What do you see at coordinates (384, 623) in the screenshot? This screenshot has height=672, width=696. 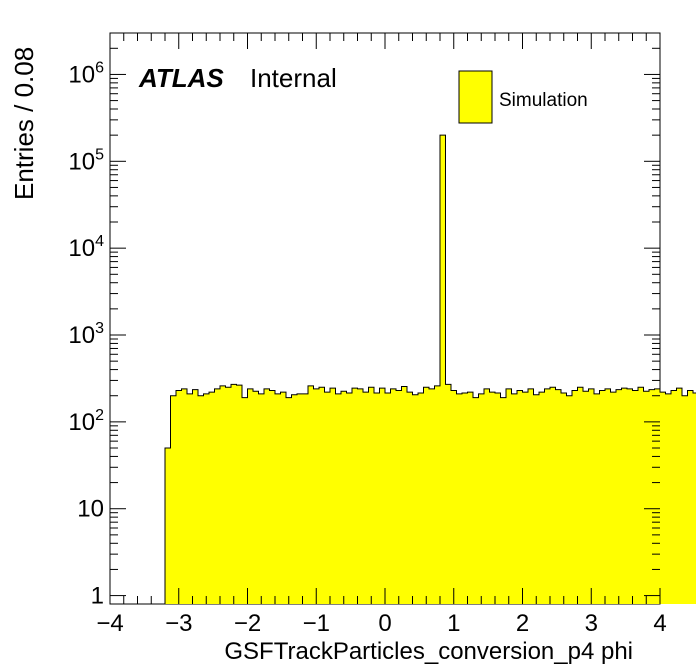 I see `x-tick-label: 0` at bounding box center [384, 623].